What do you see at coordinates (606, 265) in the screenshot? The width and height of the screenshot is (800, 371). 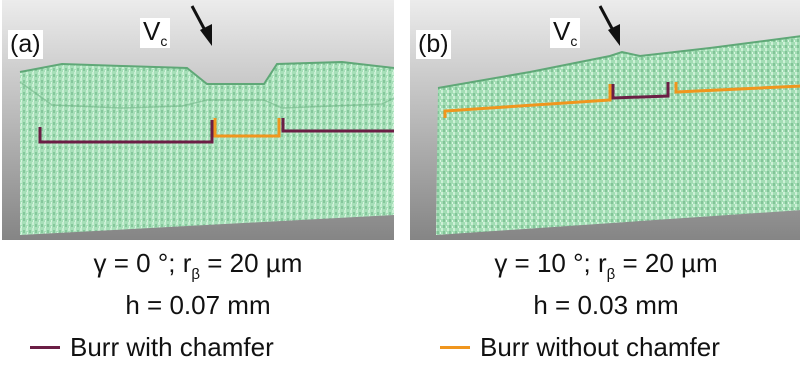 I see `caption-gamma: γ = 10 °; rβ = 20 µm` at bounding box center [606, 265].